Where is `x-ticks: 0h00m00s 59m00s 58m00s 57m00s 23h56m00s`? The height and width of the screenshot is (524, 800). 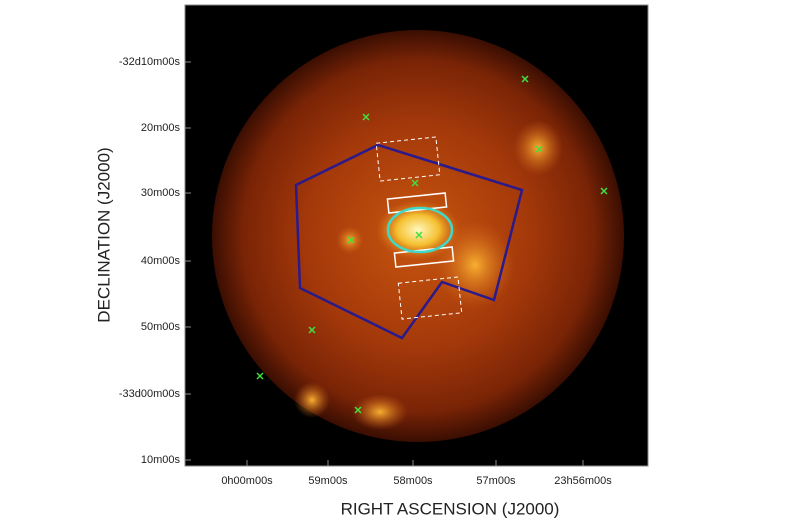 x-ticks: 0h00m00s 59m00s 58m00s 57m00s 23h56m00s is located at coordinates (416, 473).